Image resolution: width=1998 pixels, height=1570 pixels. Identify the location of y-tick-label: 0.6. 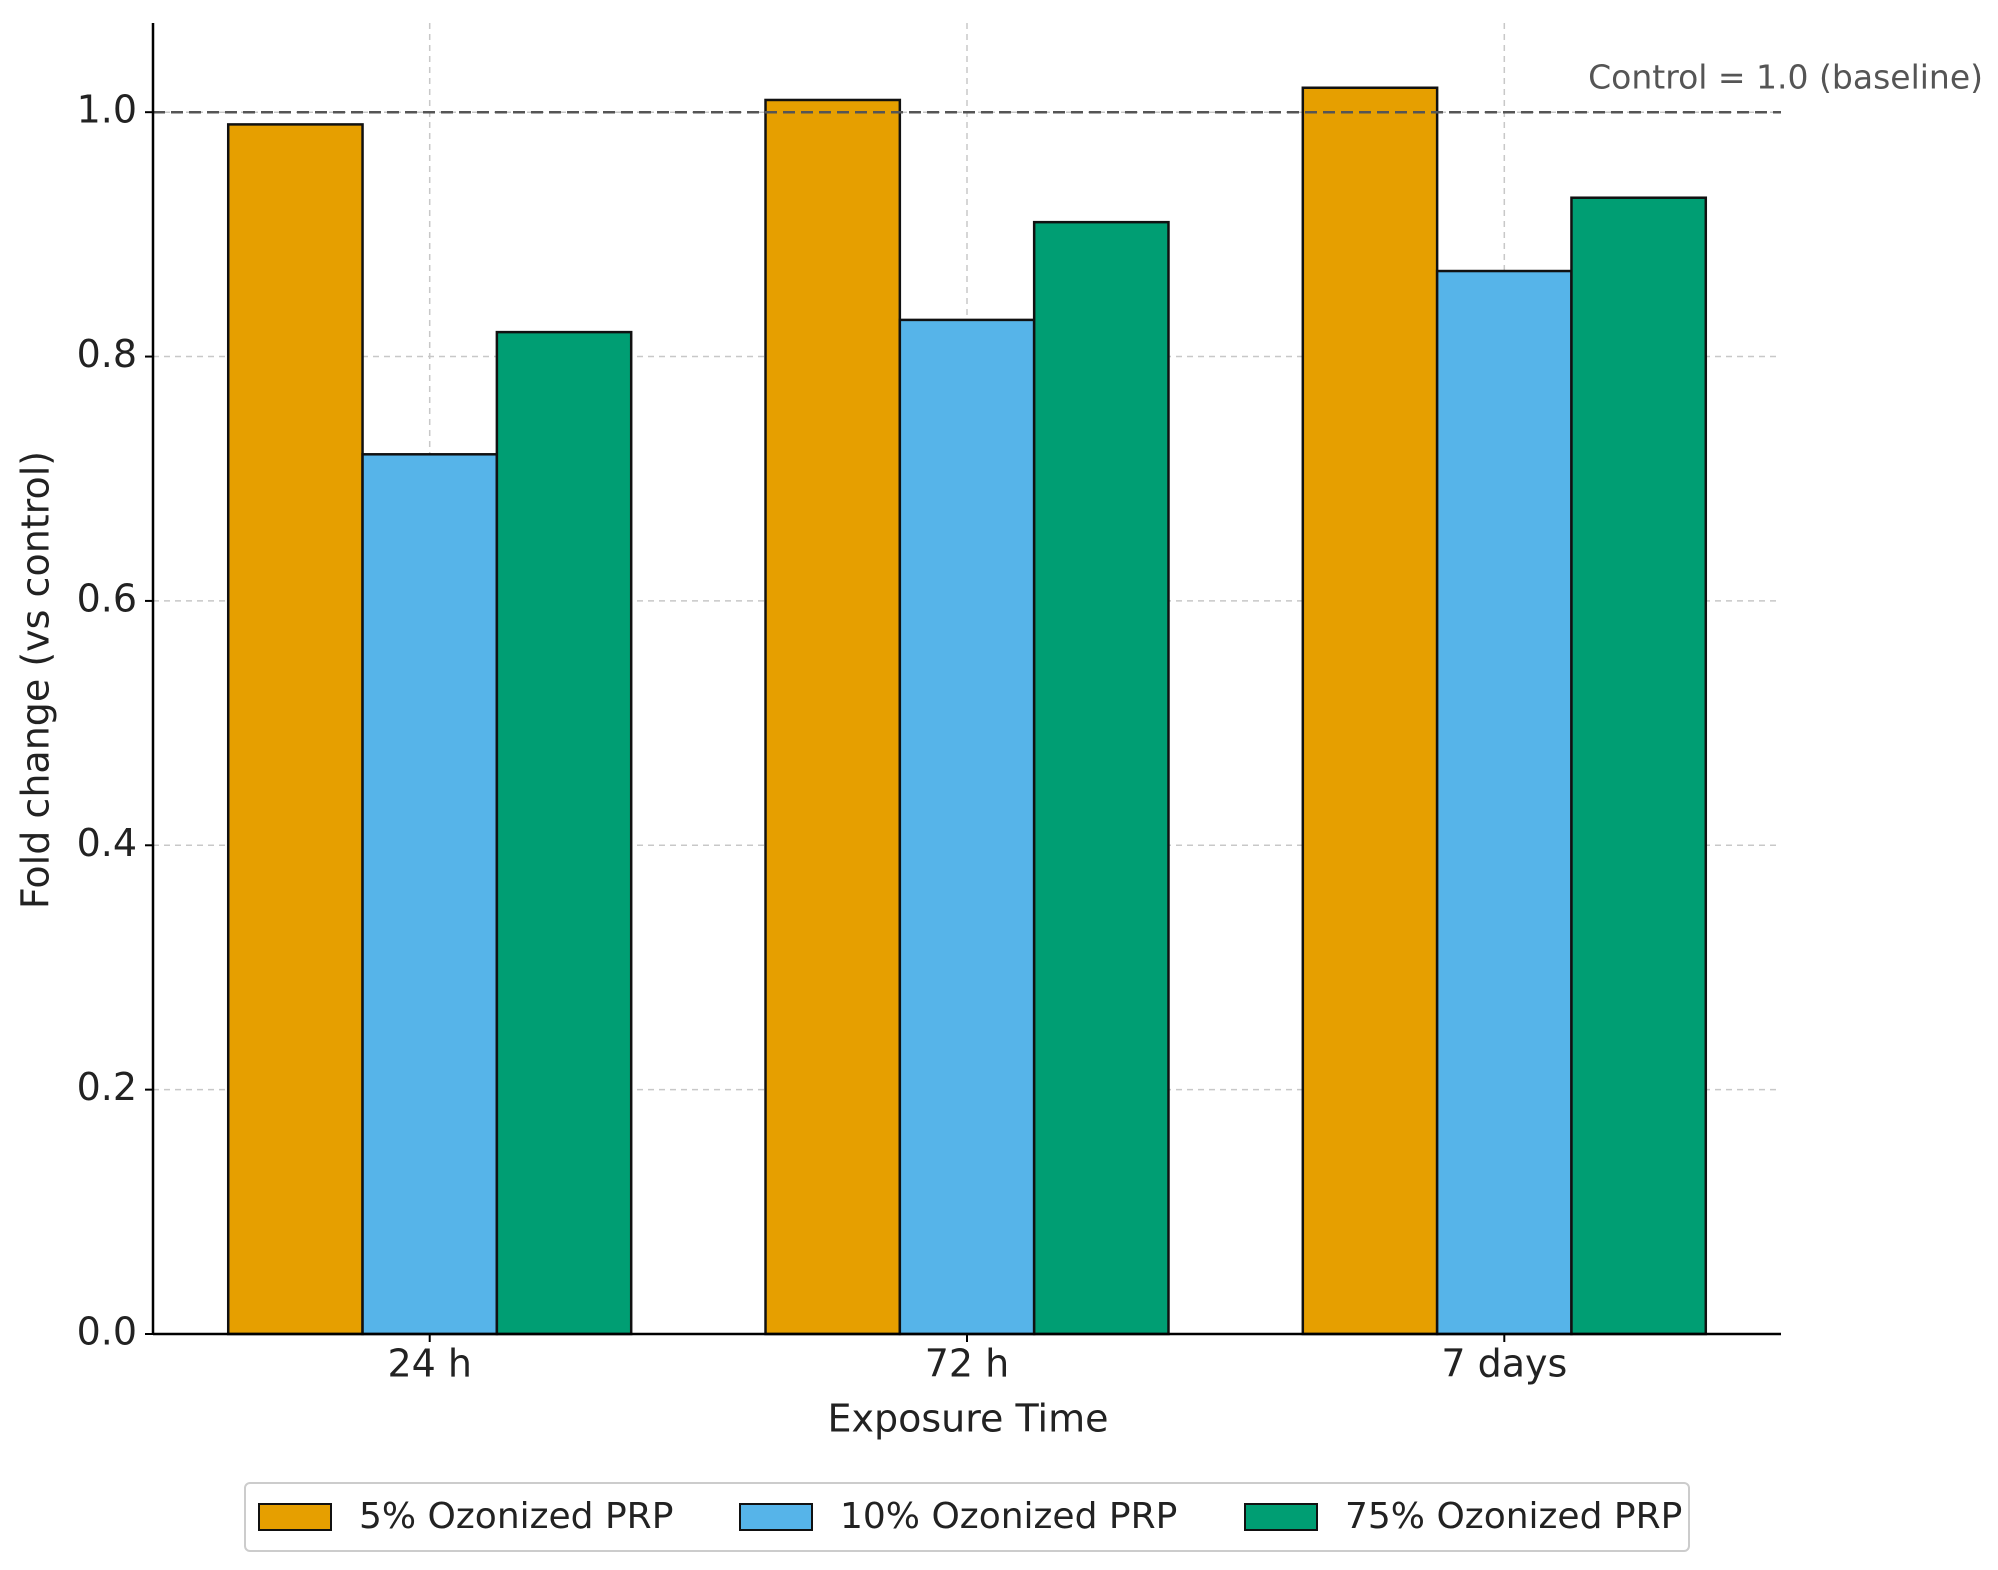
(107, 598).